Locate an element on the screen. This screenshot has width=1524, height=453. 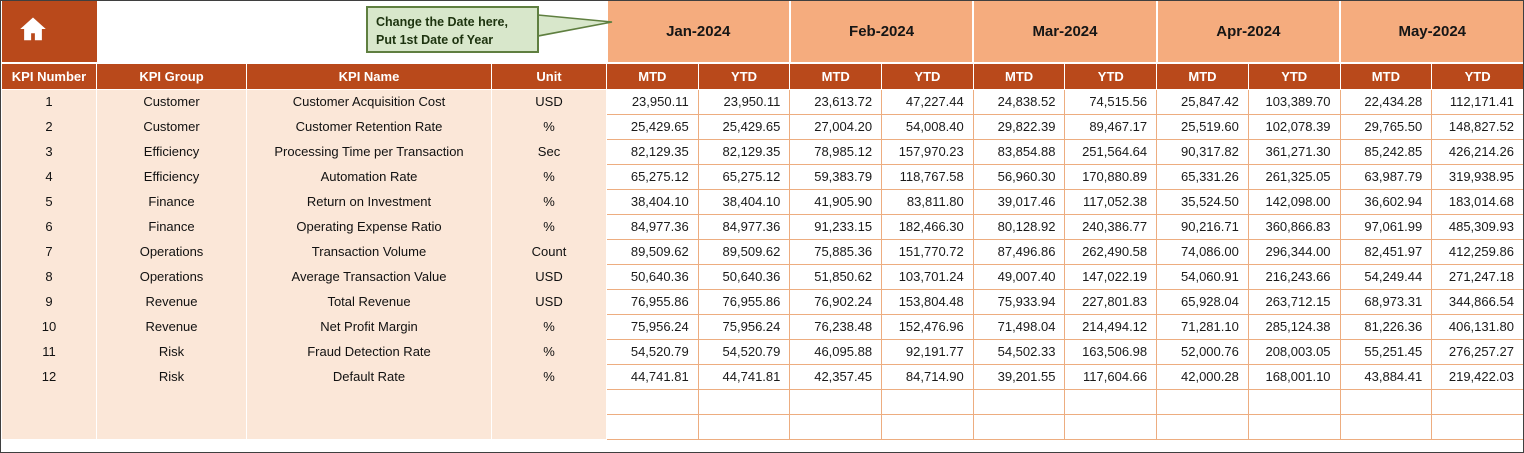
column-header: KPI Name is located at coordinates (369, 76).